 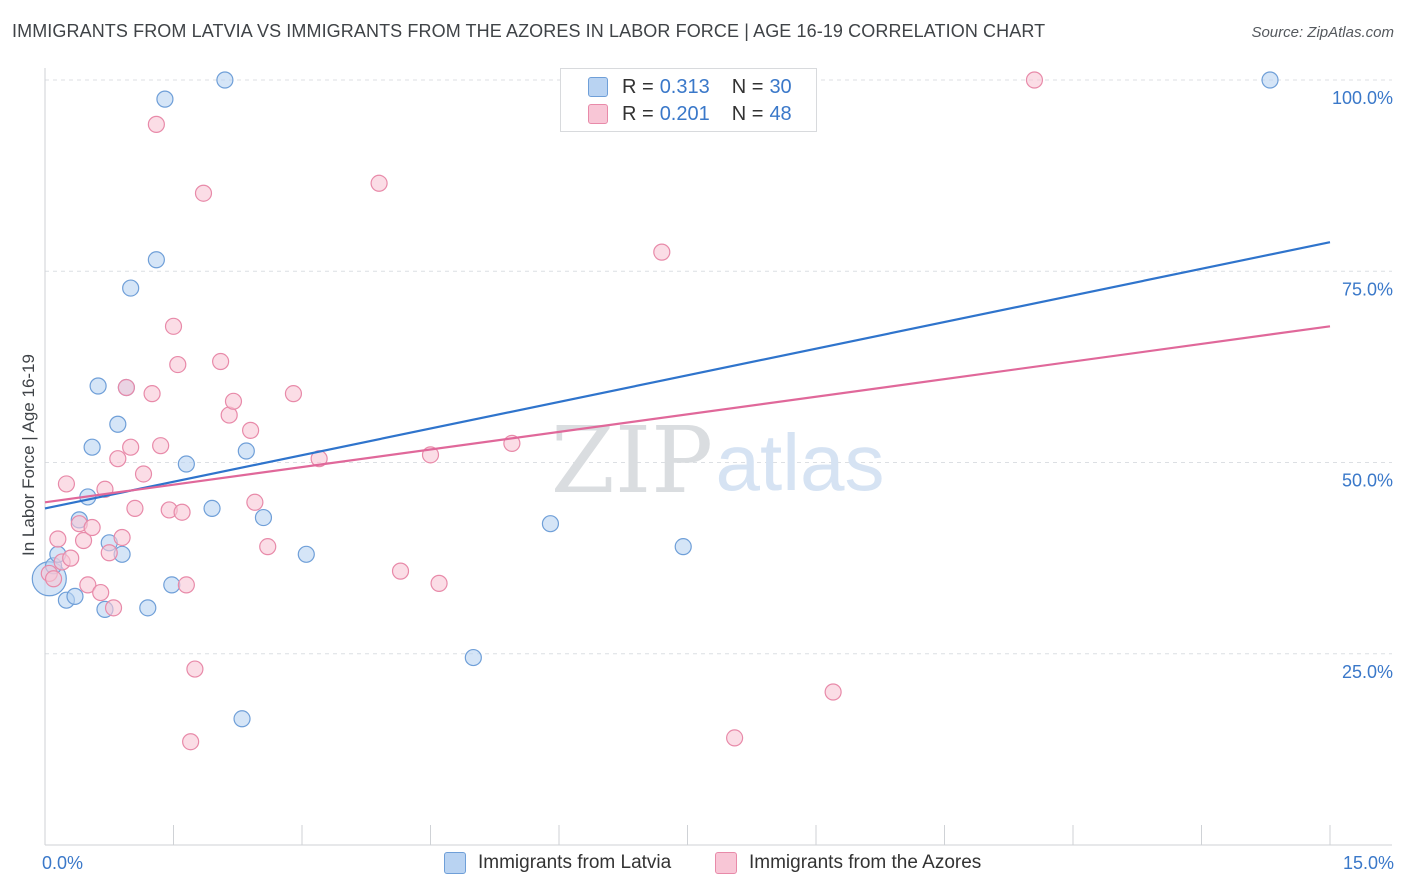 What do you see at coordinates (688, 100) in the screenshot?
I see `correlation-legend: R = 0.313 N = 30 R = 0.201 N = 48` at bounding box center [688, 100].